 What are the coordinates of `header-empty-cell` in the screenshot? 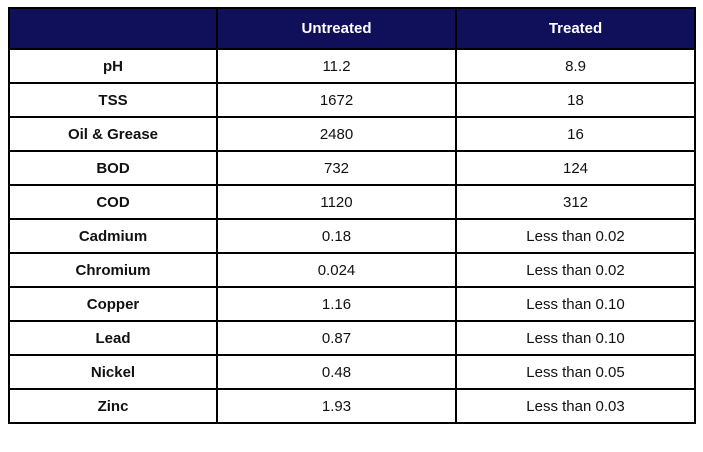 It's located at (113, 28).